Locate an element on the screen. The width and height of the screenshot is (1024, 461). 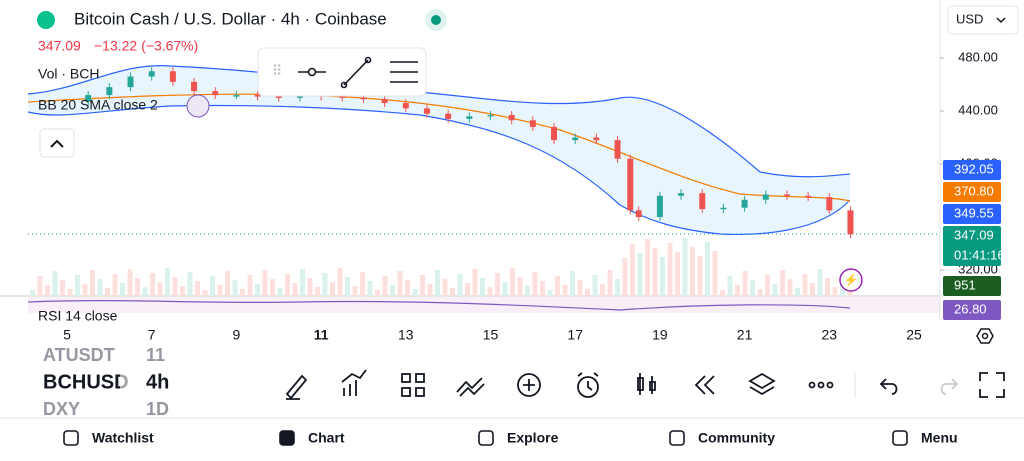
collapse-button is located at coordinates (57, 143).